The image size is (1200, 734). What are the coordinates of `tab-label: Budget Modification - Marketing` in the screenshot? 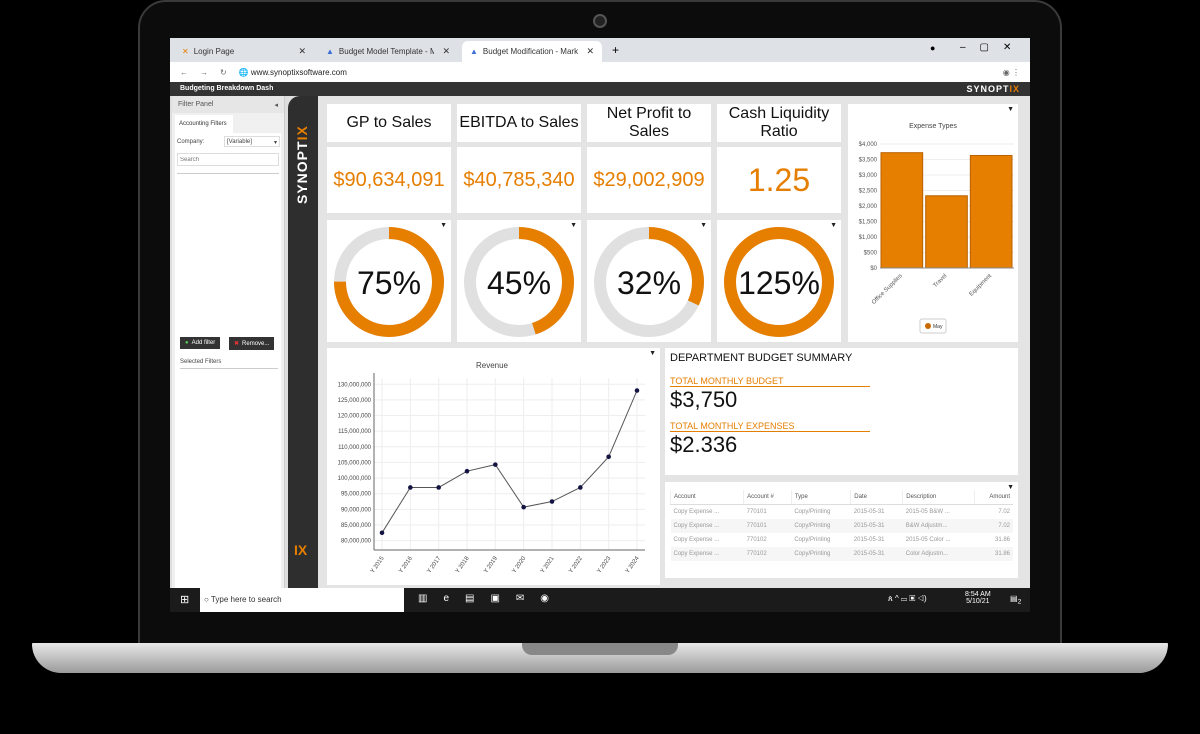 It's located at (530, 51).